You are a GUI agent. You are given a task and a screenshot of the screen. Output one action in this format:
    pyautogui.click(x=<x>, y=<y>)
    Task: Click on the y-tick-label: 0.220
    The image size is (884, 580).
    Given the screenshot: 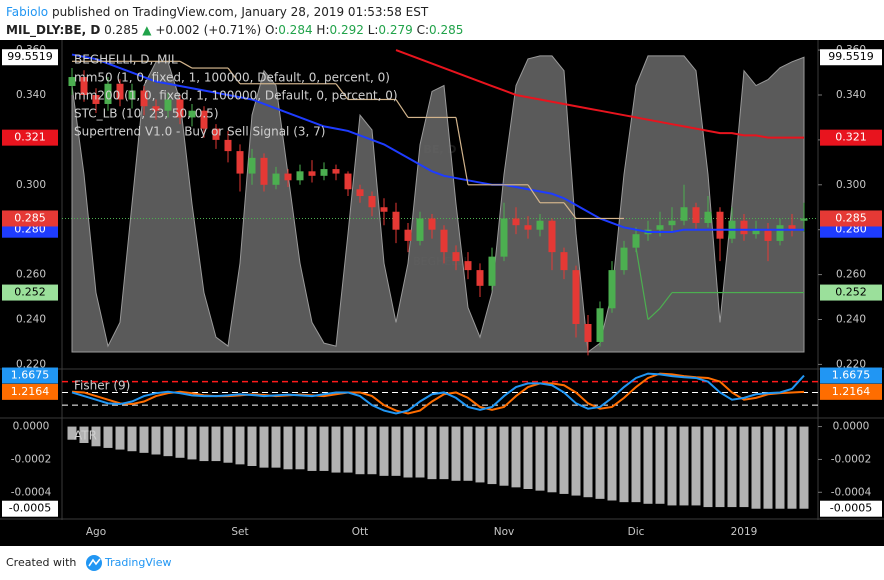 What is the action you would take?
    pyautogui.click(x=851, y=364)
    